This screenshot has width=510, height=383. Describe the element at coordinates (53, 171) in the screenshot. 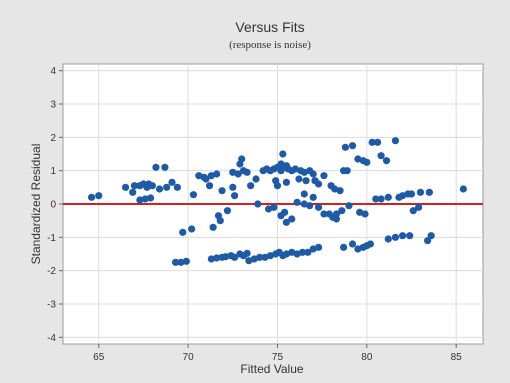

I see `y-tick-label: 1` at that location.